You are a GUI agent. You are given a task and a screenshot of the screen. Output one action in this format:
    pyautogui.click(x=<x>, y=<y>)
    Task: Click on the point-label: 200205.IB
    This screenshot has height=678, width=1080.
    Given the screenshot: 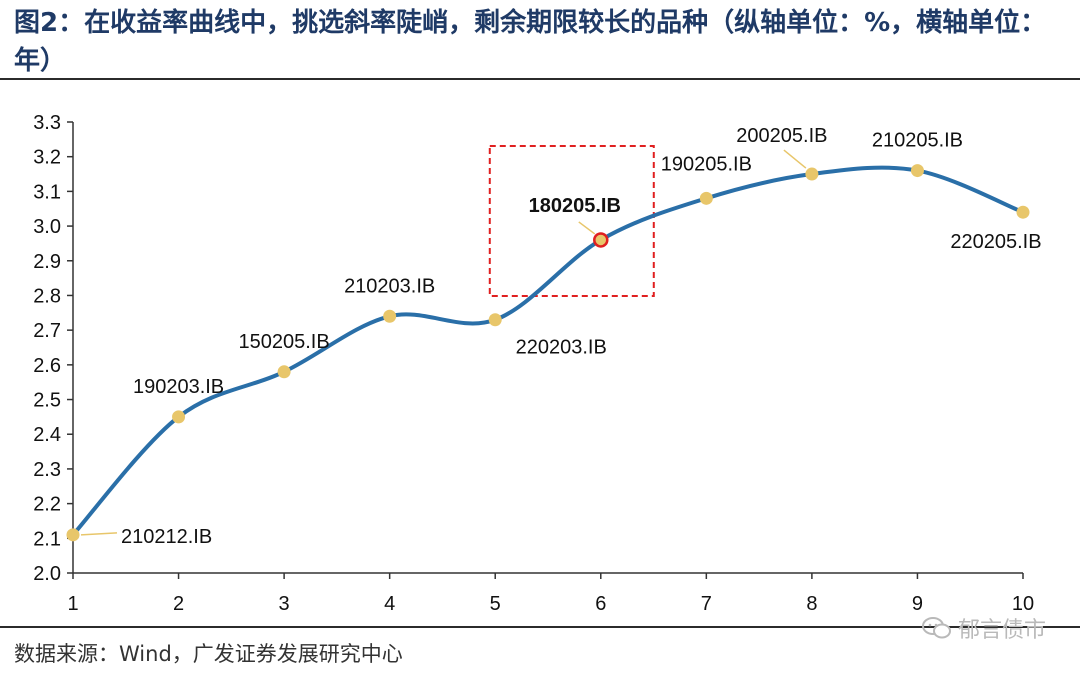 What is the action you would take?
    pyautogui.click(x=781, y=136)
    